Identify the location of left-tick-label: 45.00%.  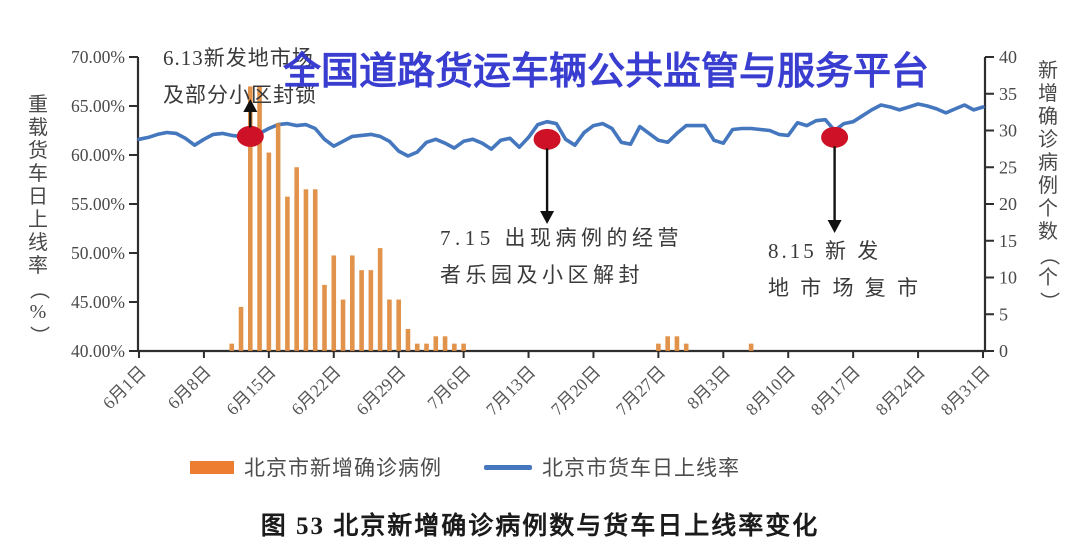
(98, 302).